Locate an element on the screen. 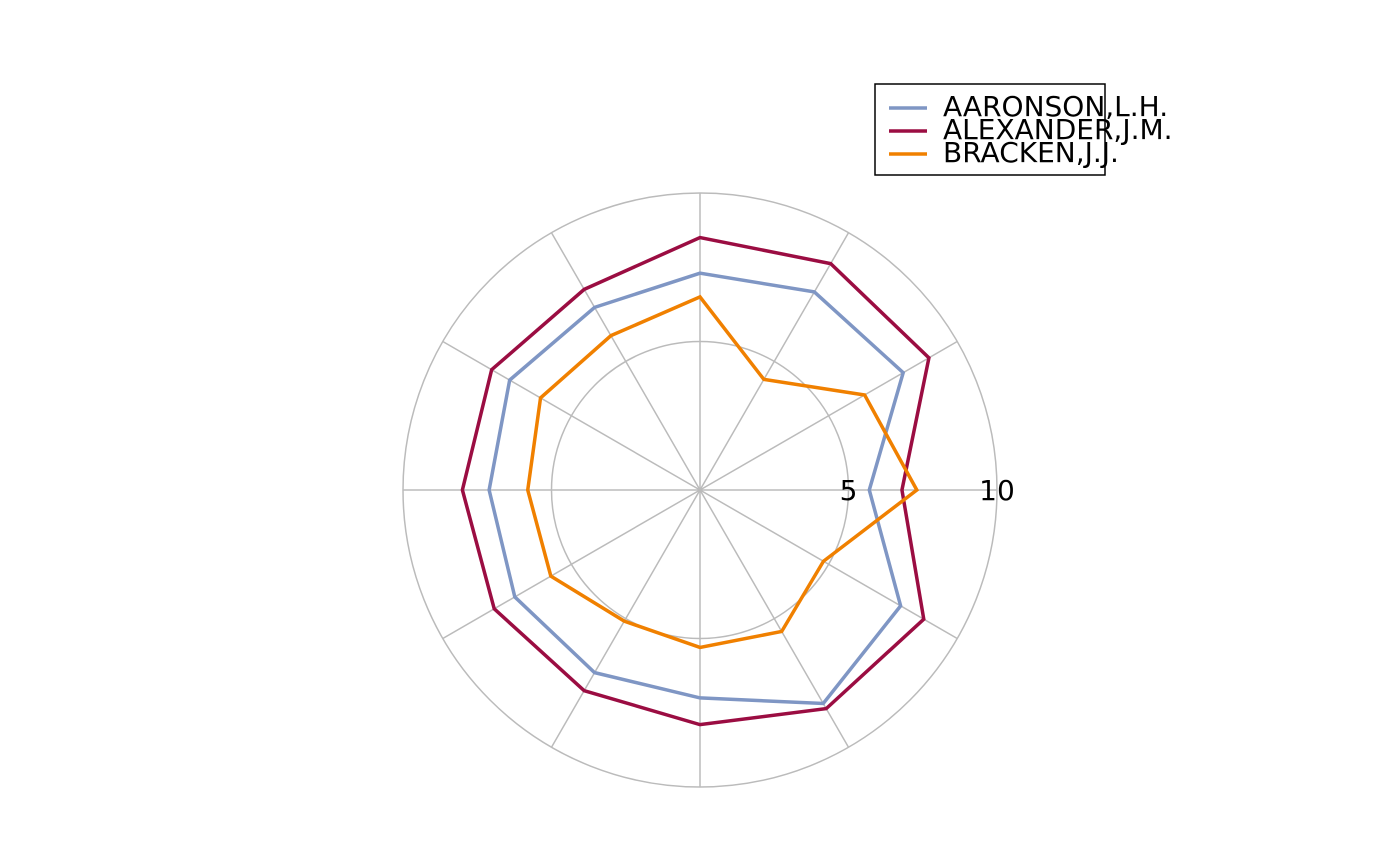 The width and height of the screenshot is (1400, 866). series-line is located at coordinates (722, 472).